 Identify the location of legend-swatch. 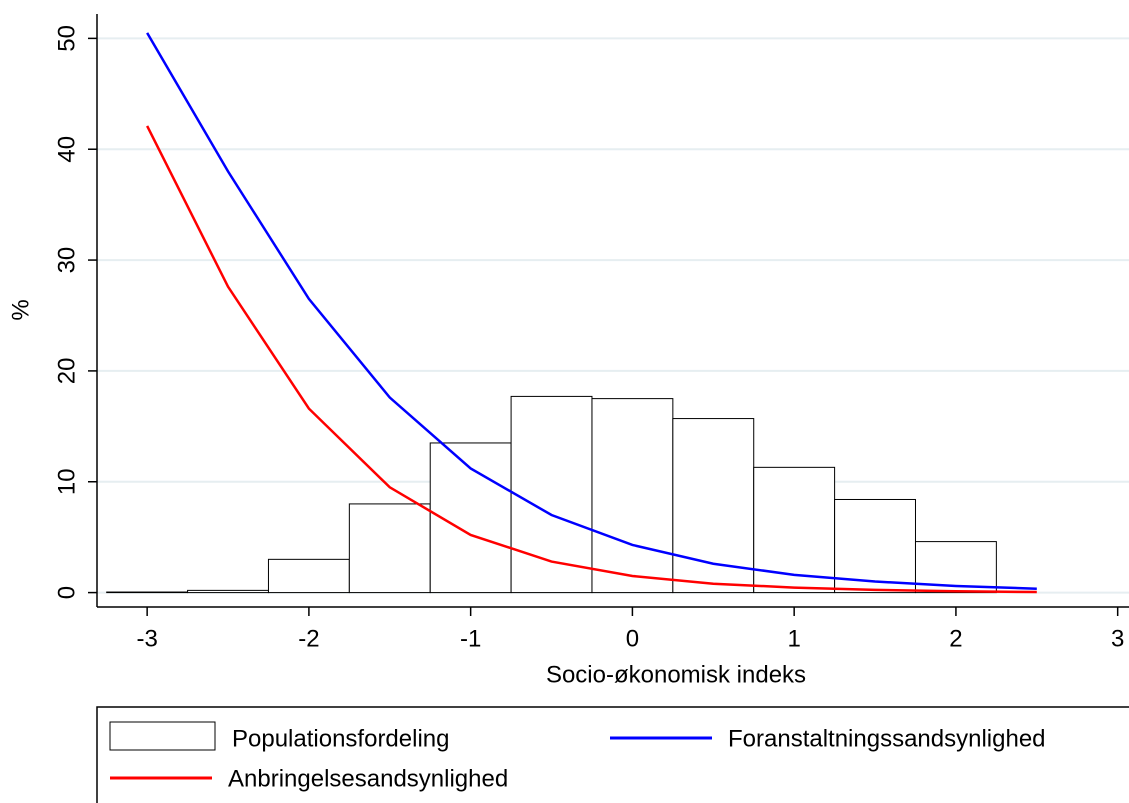
(162, 736).